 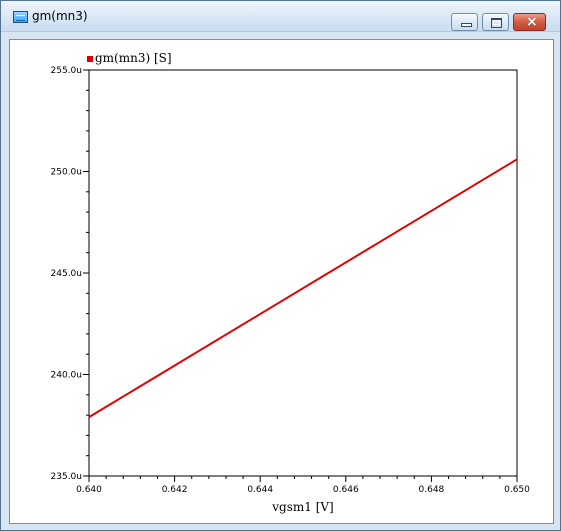 What do you see at coordinates (280, 16) in the screenshot?
I see `window-titlebar: gm(mn3) ×` at bounding box center [280, 16].